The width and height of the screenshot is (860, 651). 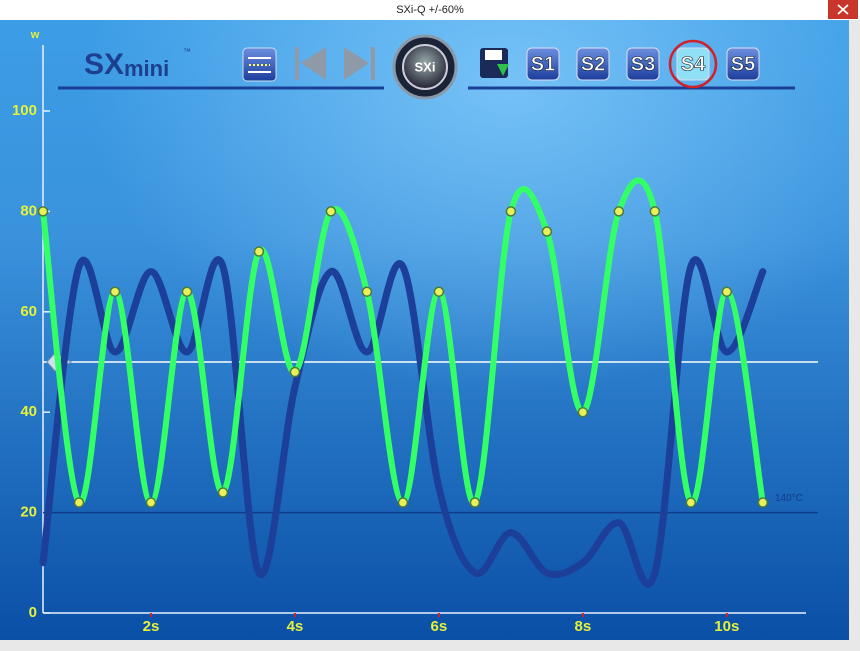 What do you see at coordinates (439, 626) in the screenshot?
I see `x-tick-label: 6s` at bounding box center [439, 626].